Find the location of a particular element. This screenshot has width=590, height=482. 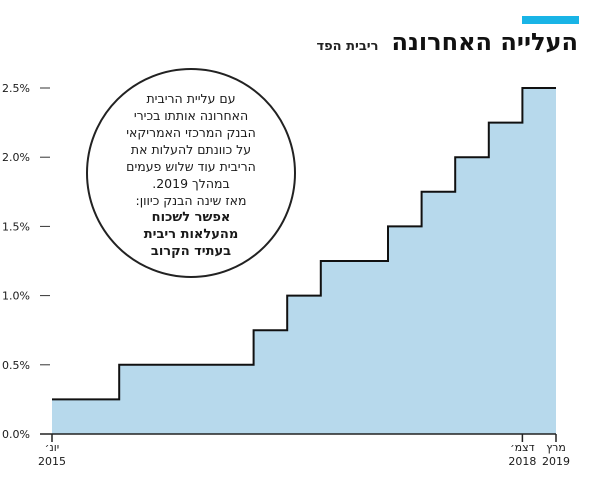

callout-line: במהלך 2019. is located at coordinates (191, 183).